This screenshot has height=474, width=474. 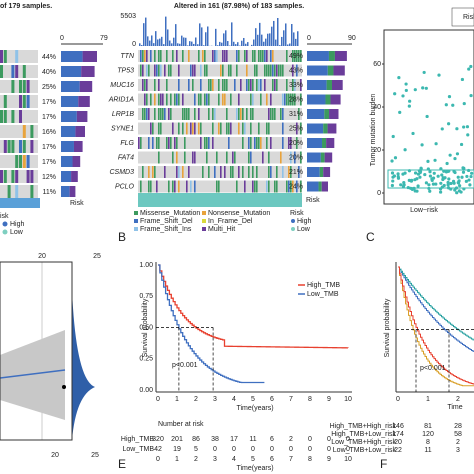 I want to click on gene-label: CSMD3, so click(x=121, y=172).